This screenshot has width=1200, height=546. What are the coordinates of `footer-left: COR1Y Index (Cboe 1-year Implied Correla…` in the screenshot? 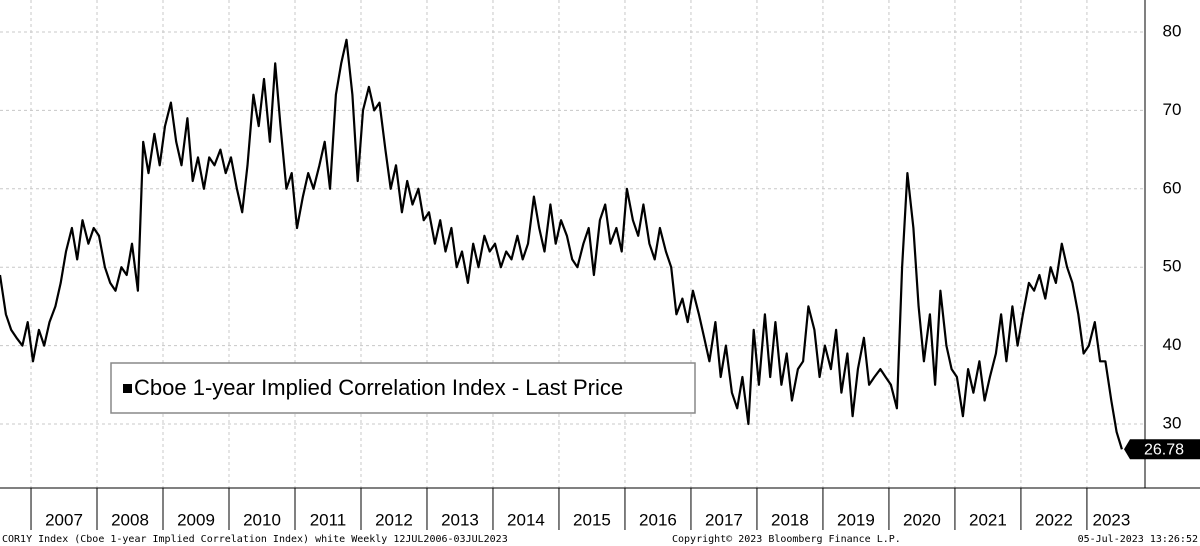 It's located at (255, 539).